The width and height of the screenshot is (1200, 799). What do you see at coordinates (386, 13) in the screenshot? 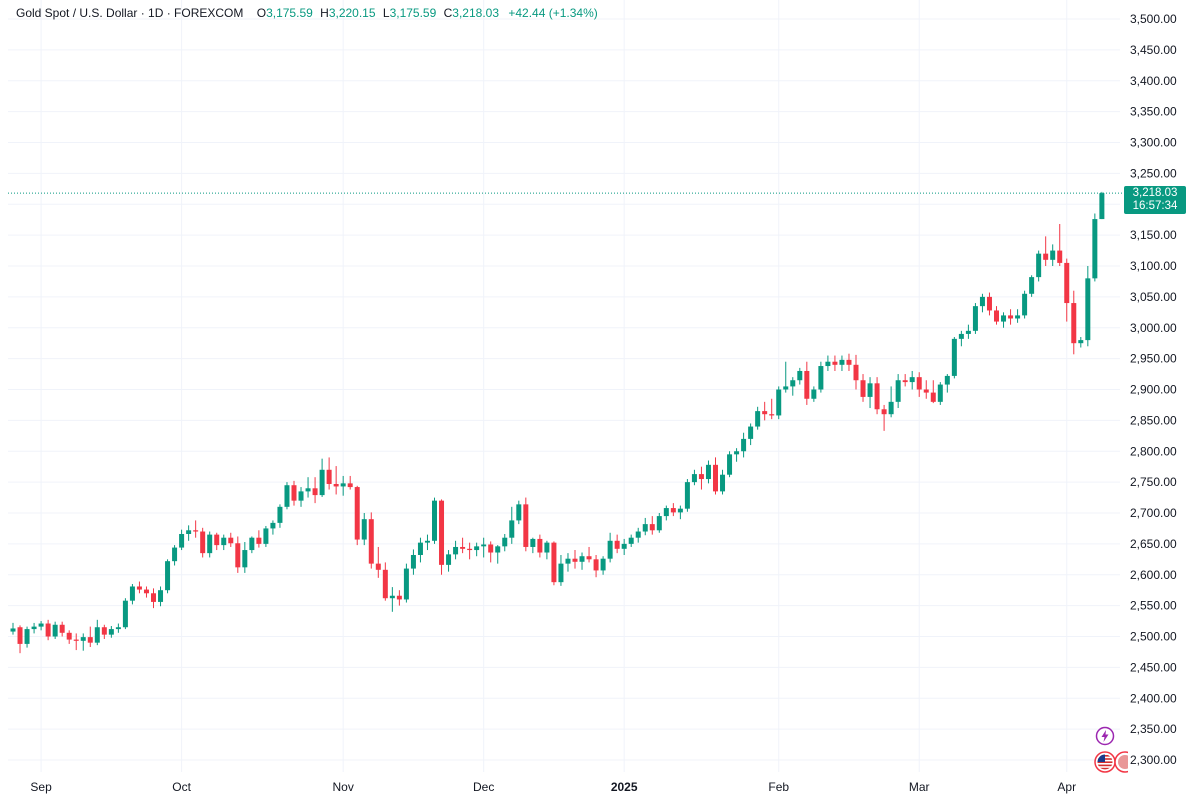
I see `low-label: L` at bounding box center [386, 13].